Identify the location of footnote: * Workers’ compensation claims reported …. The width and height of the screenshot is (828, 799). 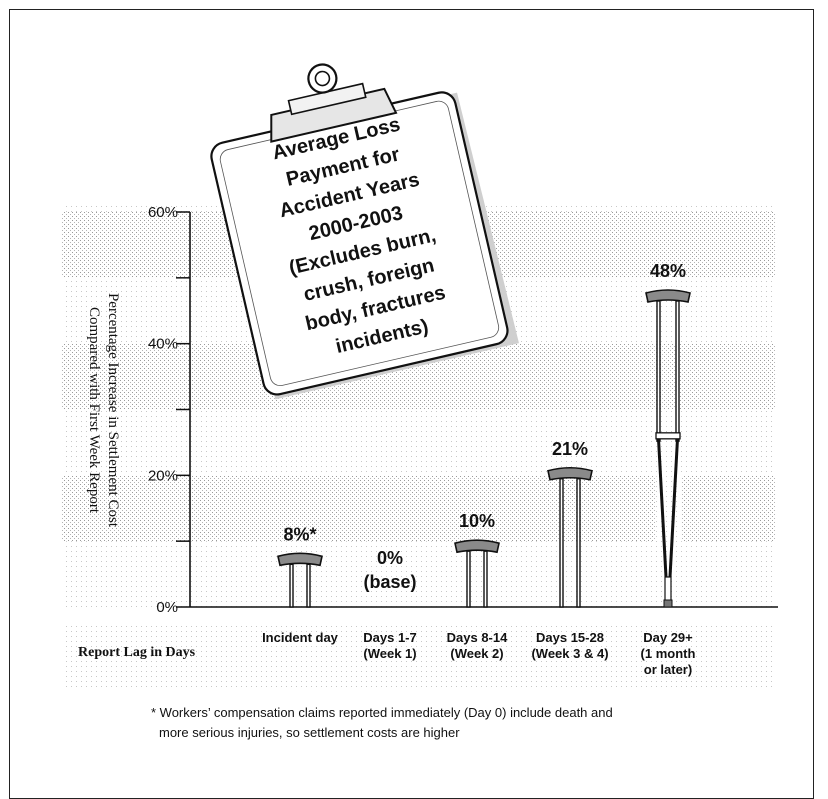
(382, 722).